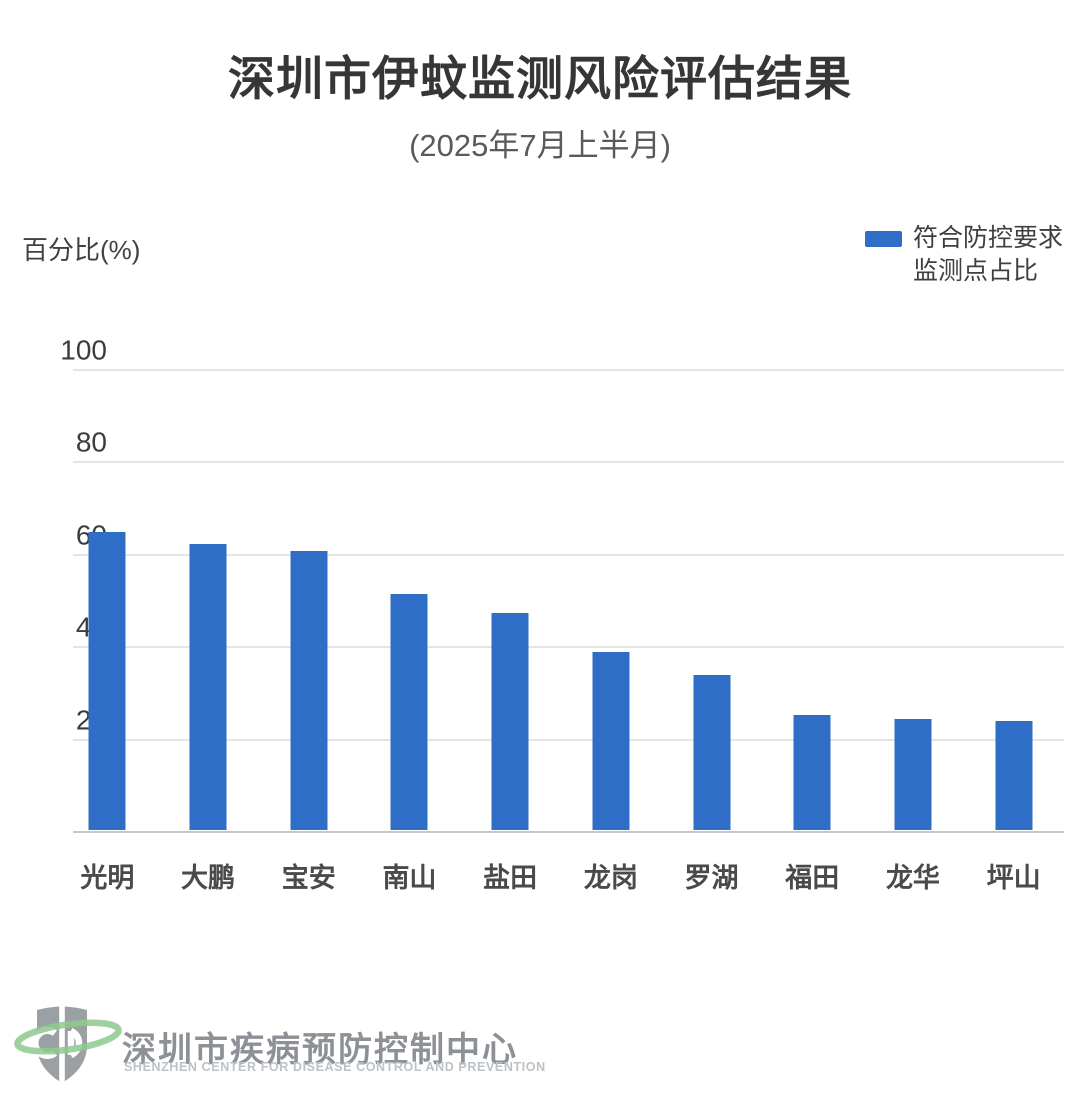 This screenshot has height=1108, width=1080. Describe the element at coordinates (988, 255) in the screenshot. I see `legend-label: 符合防控要求 监测点占比` at that location.